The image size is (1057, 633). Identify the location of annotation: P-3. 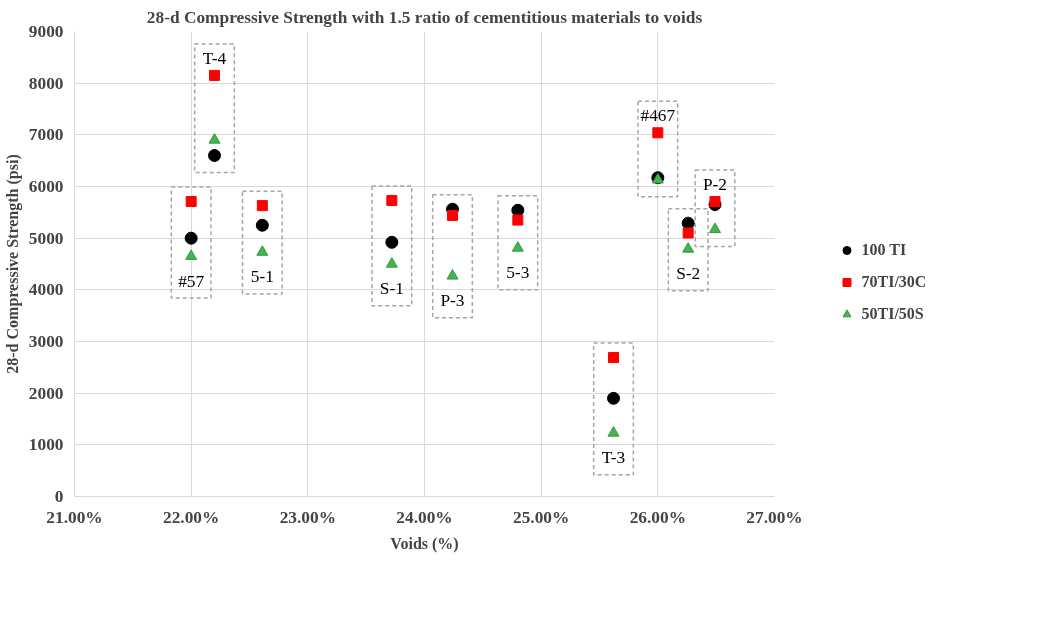
(452, 301).